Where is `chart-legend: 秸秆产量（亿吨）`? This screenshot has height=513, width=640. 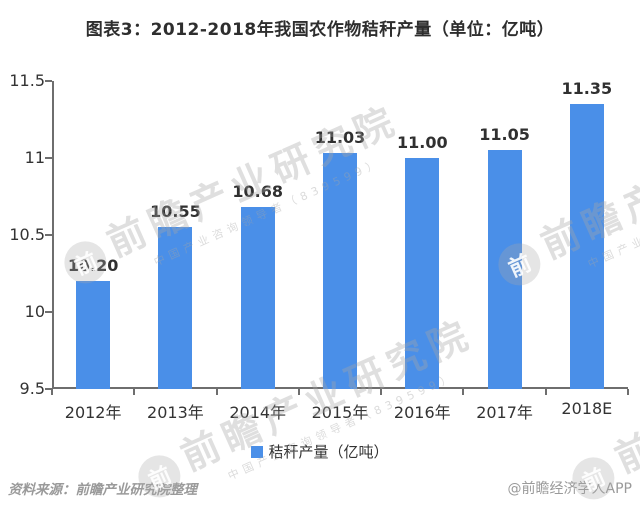
chart-legend: 秸秆产量（亿吨） is located at coordinates (320, 451).